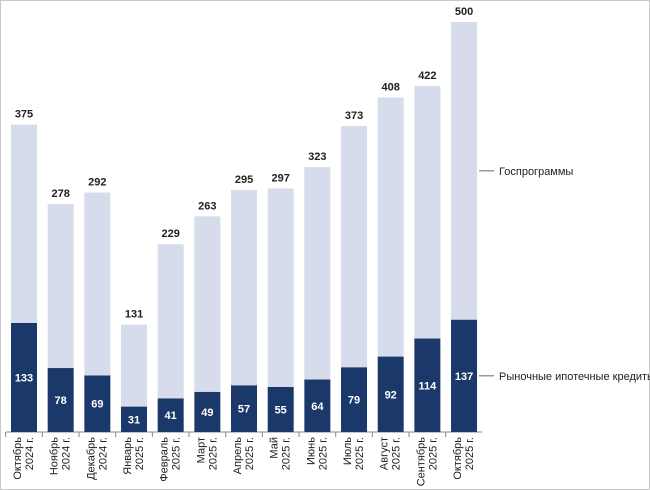 The height and width of the screenshot is (490, 650). I want to click on total-label: 131, so click(134, 315).